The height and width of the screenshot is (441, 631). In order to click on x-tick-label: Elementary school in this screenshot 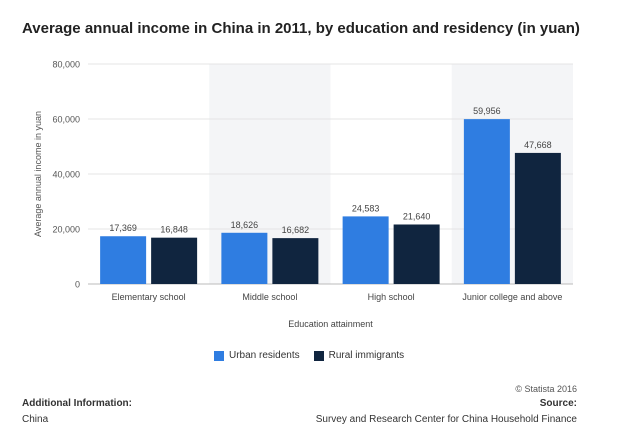, I will do `click(149, 297)`.